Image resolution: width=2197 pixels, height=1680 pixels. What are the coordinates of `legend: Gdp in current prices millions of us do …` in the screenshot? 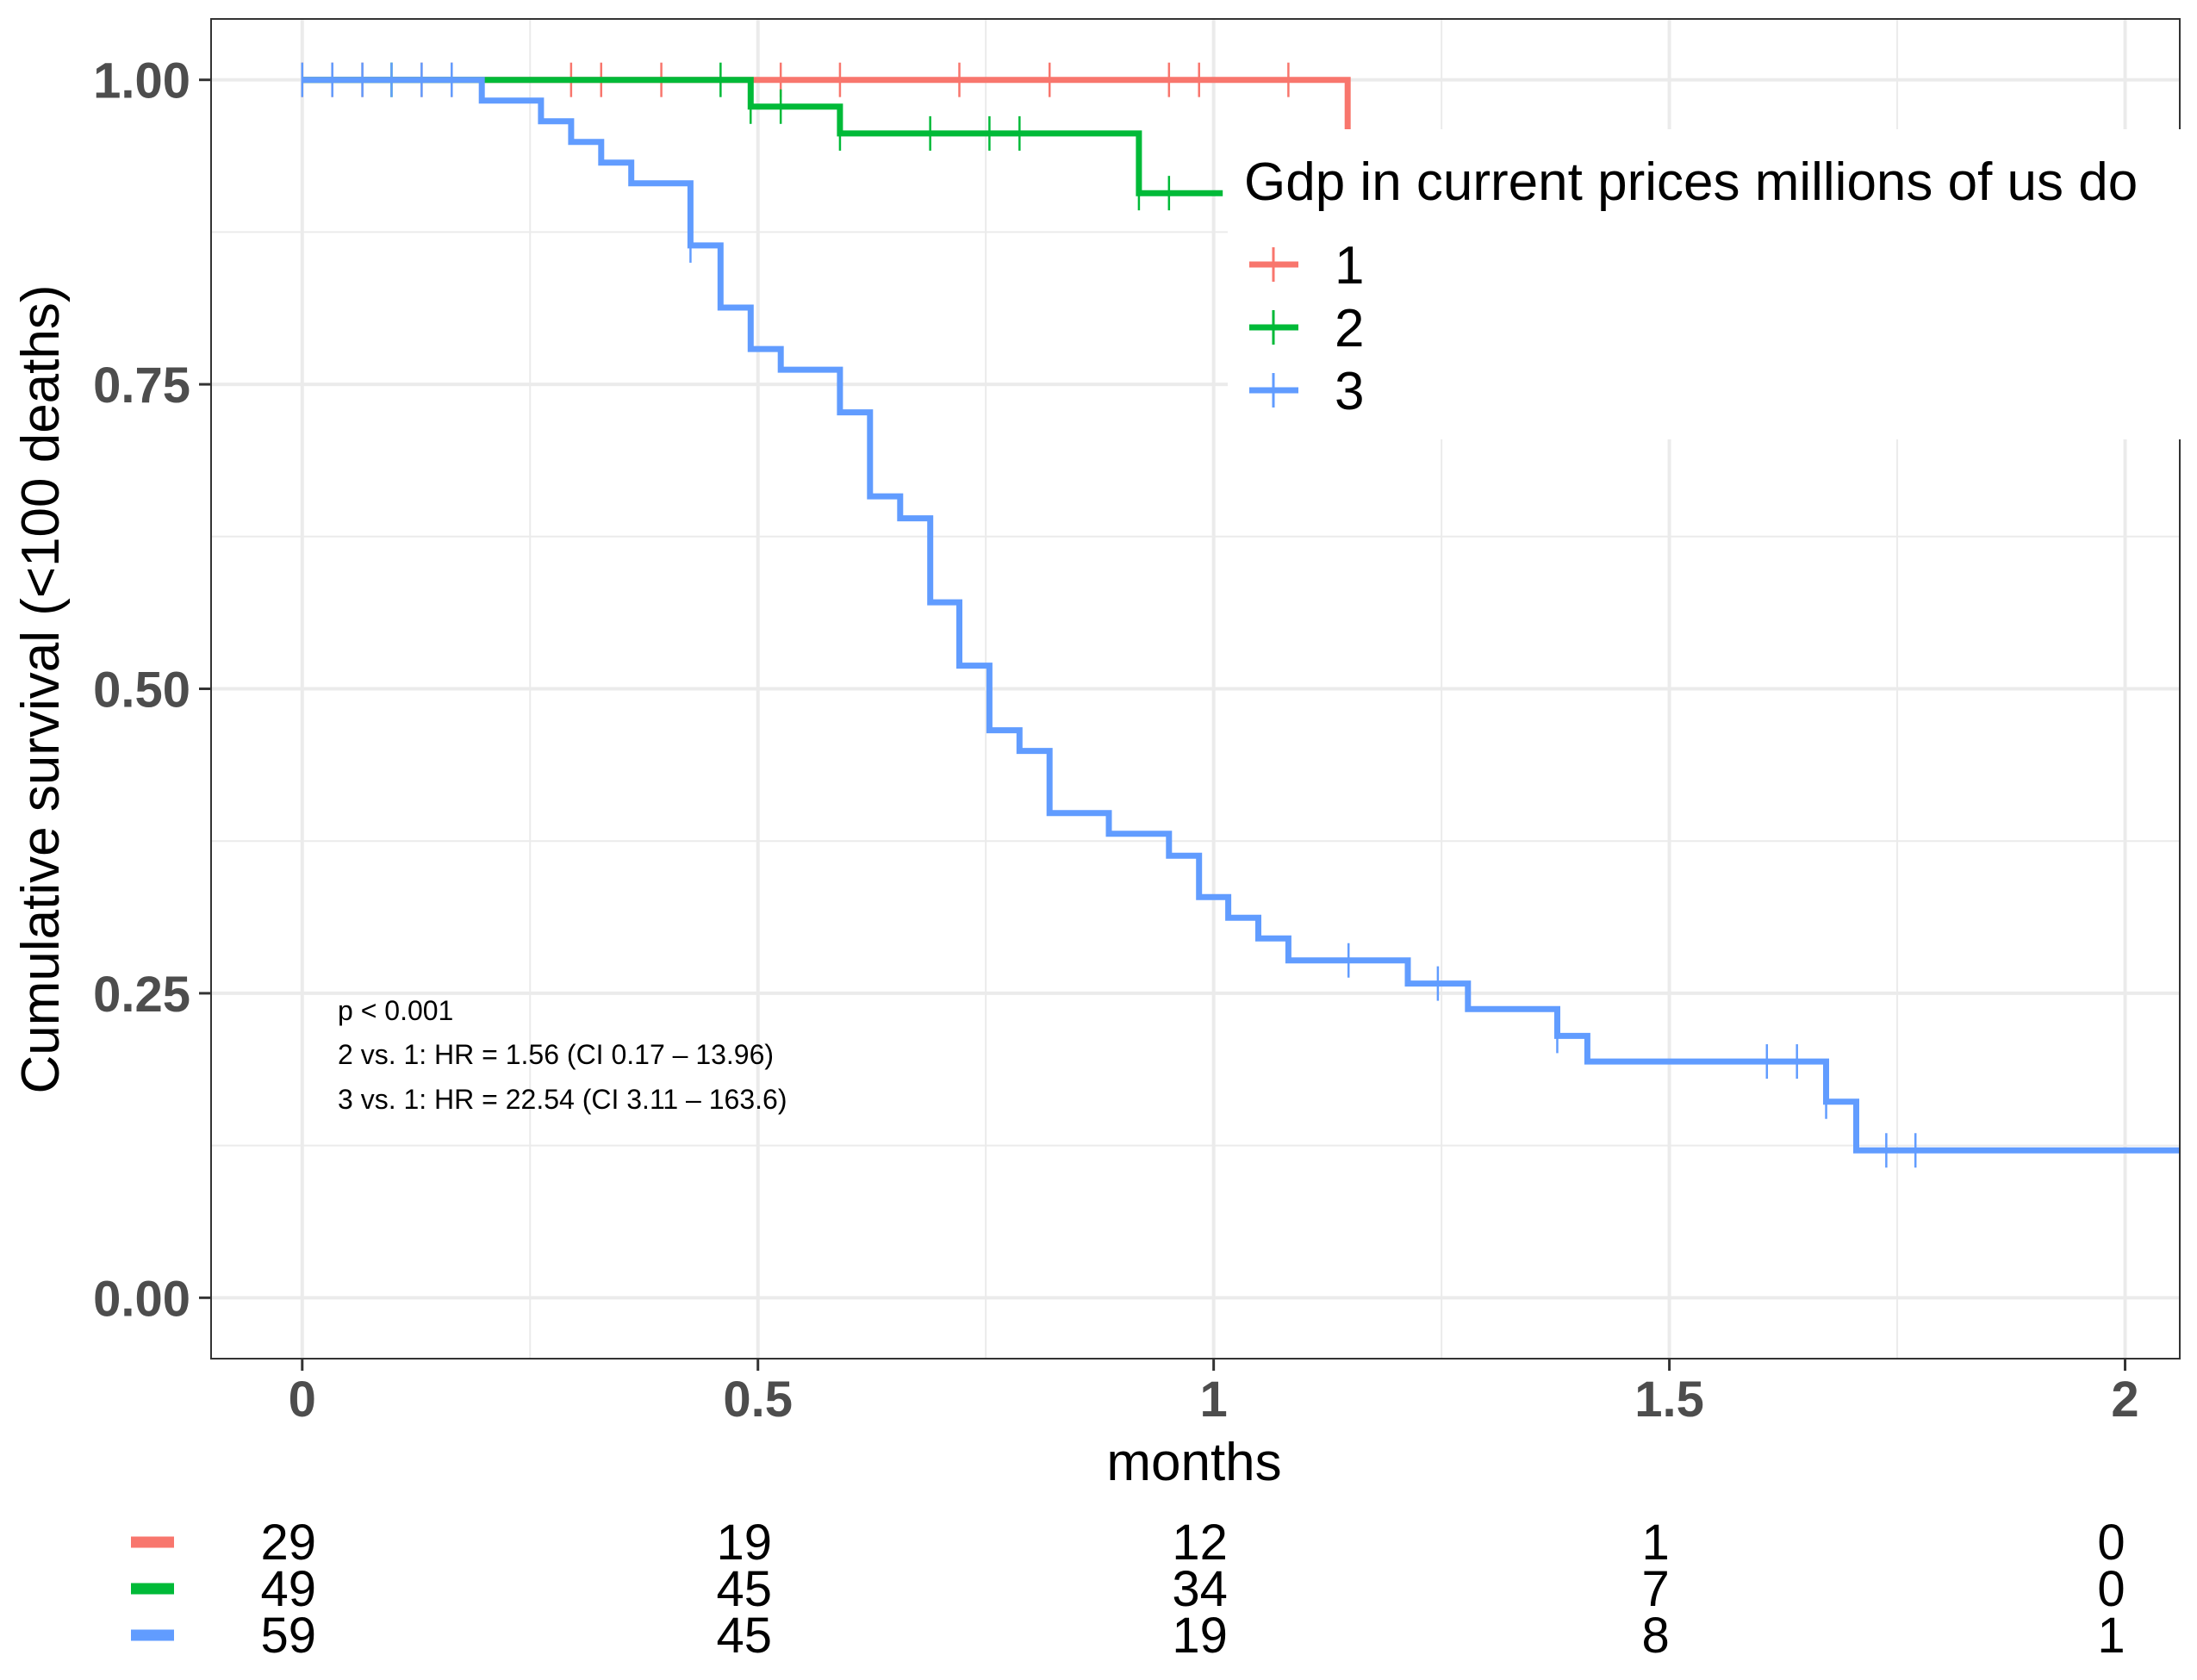 It's located at (1713, 284).